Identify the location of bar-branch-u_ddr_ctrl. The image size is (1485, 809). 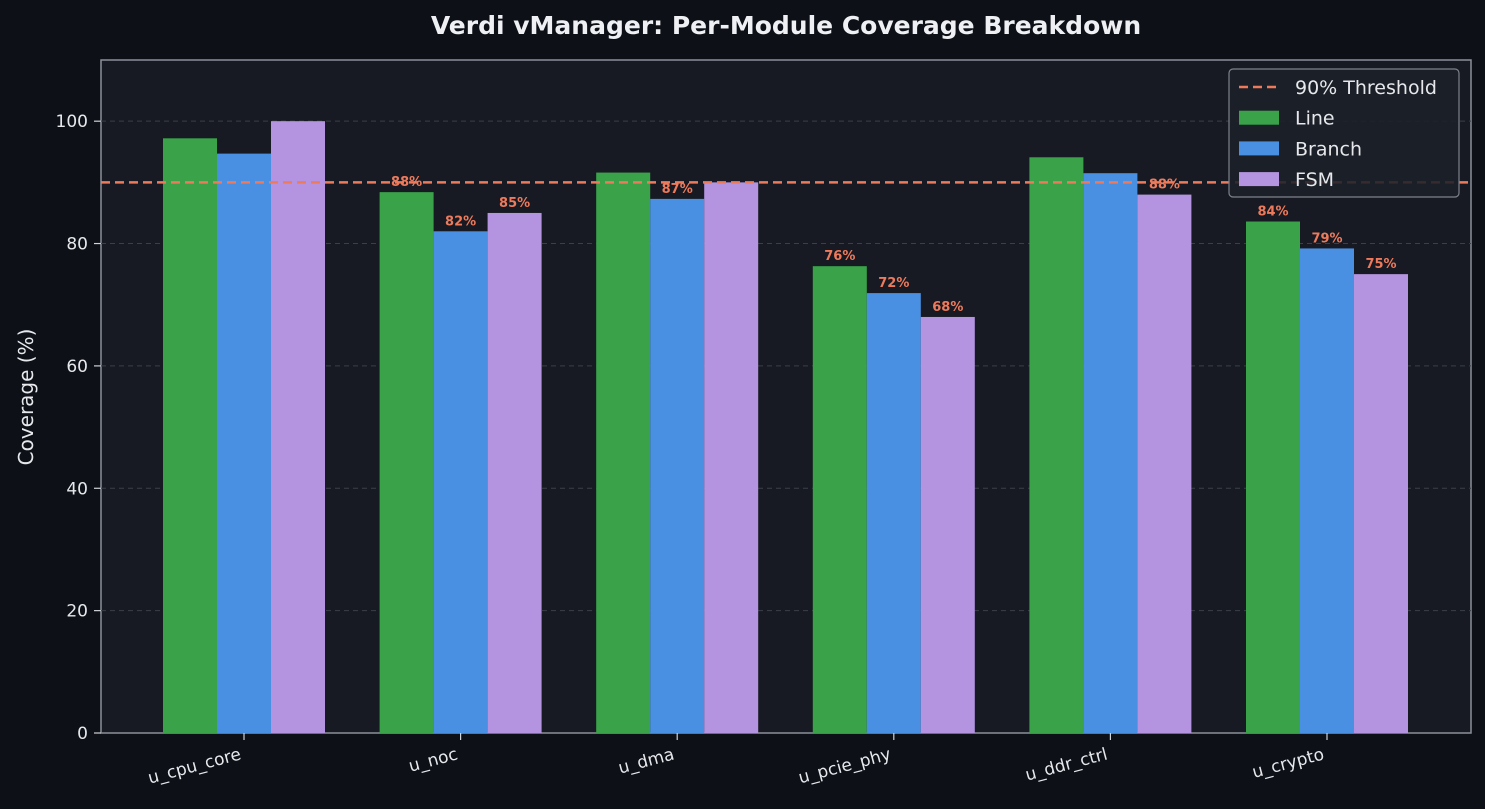
(1110, 453).